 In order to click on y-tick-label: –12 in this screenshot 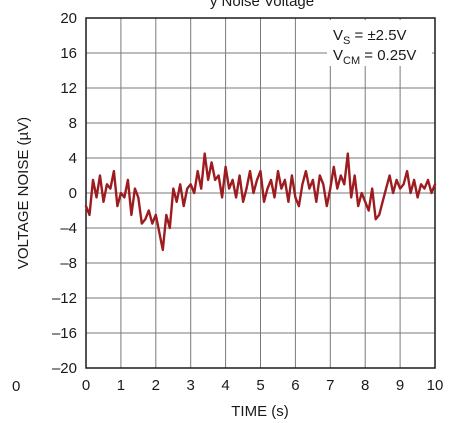, I will do `click(64, 298)`.